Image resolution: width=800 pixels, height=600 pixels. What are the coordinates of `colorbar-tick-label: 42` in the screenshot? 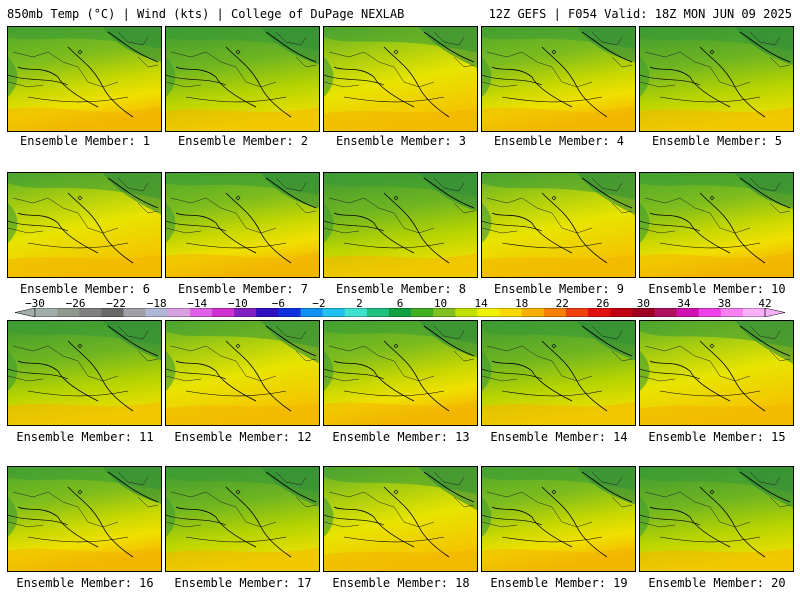 It's located at (765, 303).